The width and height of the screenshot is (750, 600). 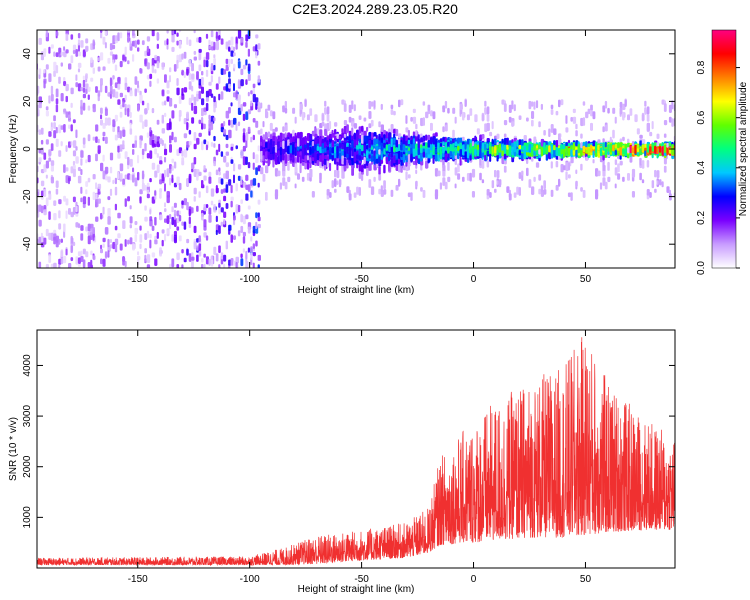 What do you see at coordinates (701, 67) in the screenshot?
I see `colorbar-tick-label: 0.8` at bounding box center [701, 67].